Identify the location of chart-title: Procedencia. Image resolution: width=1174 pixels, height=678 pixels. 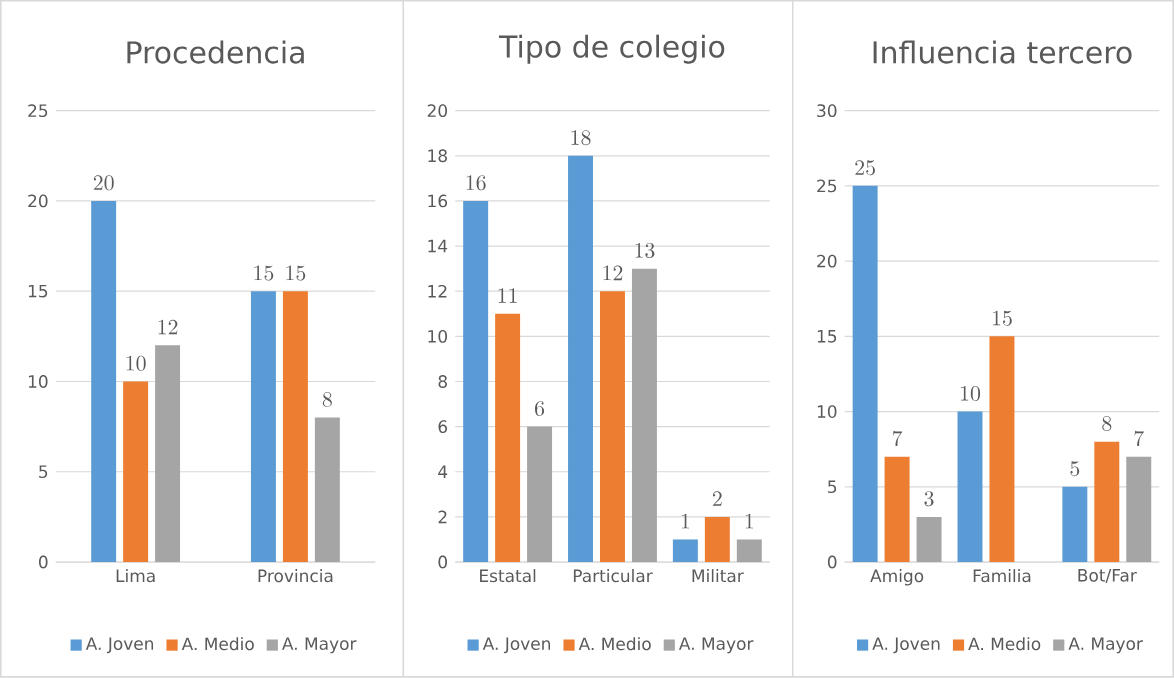
(215, 52).